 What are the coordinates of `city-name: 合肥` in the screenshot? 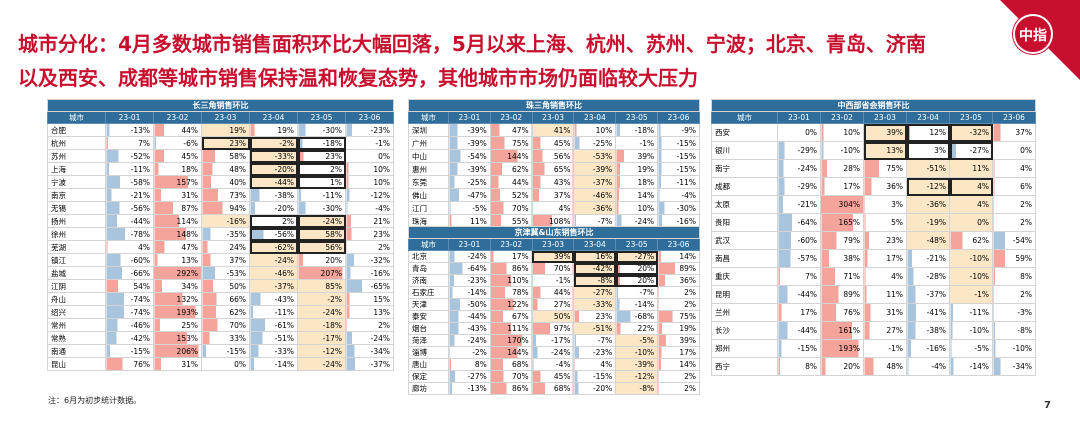 It's located at (76, 130).